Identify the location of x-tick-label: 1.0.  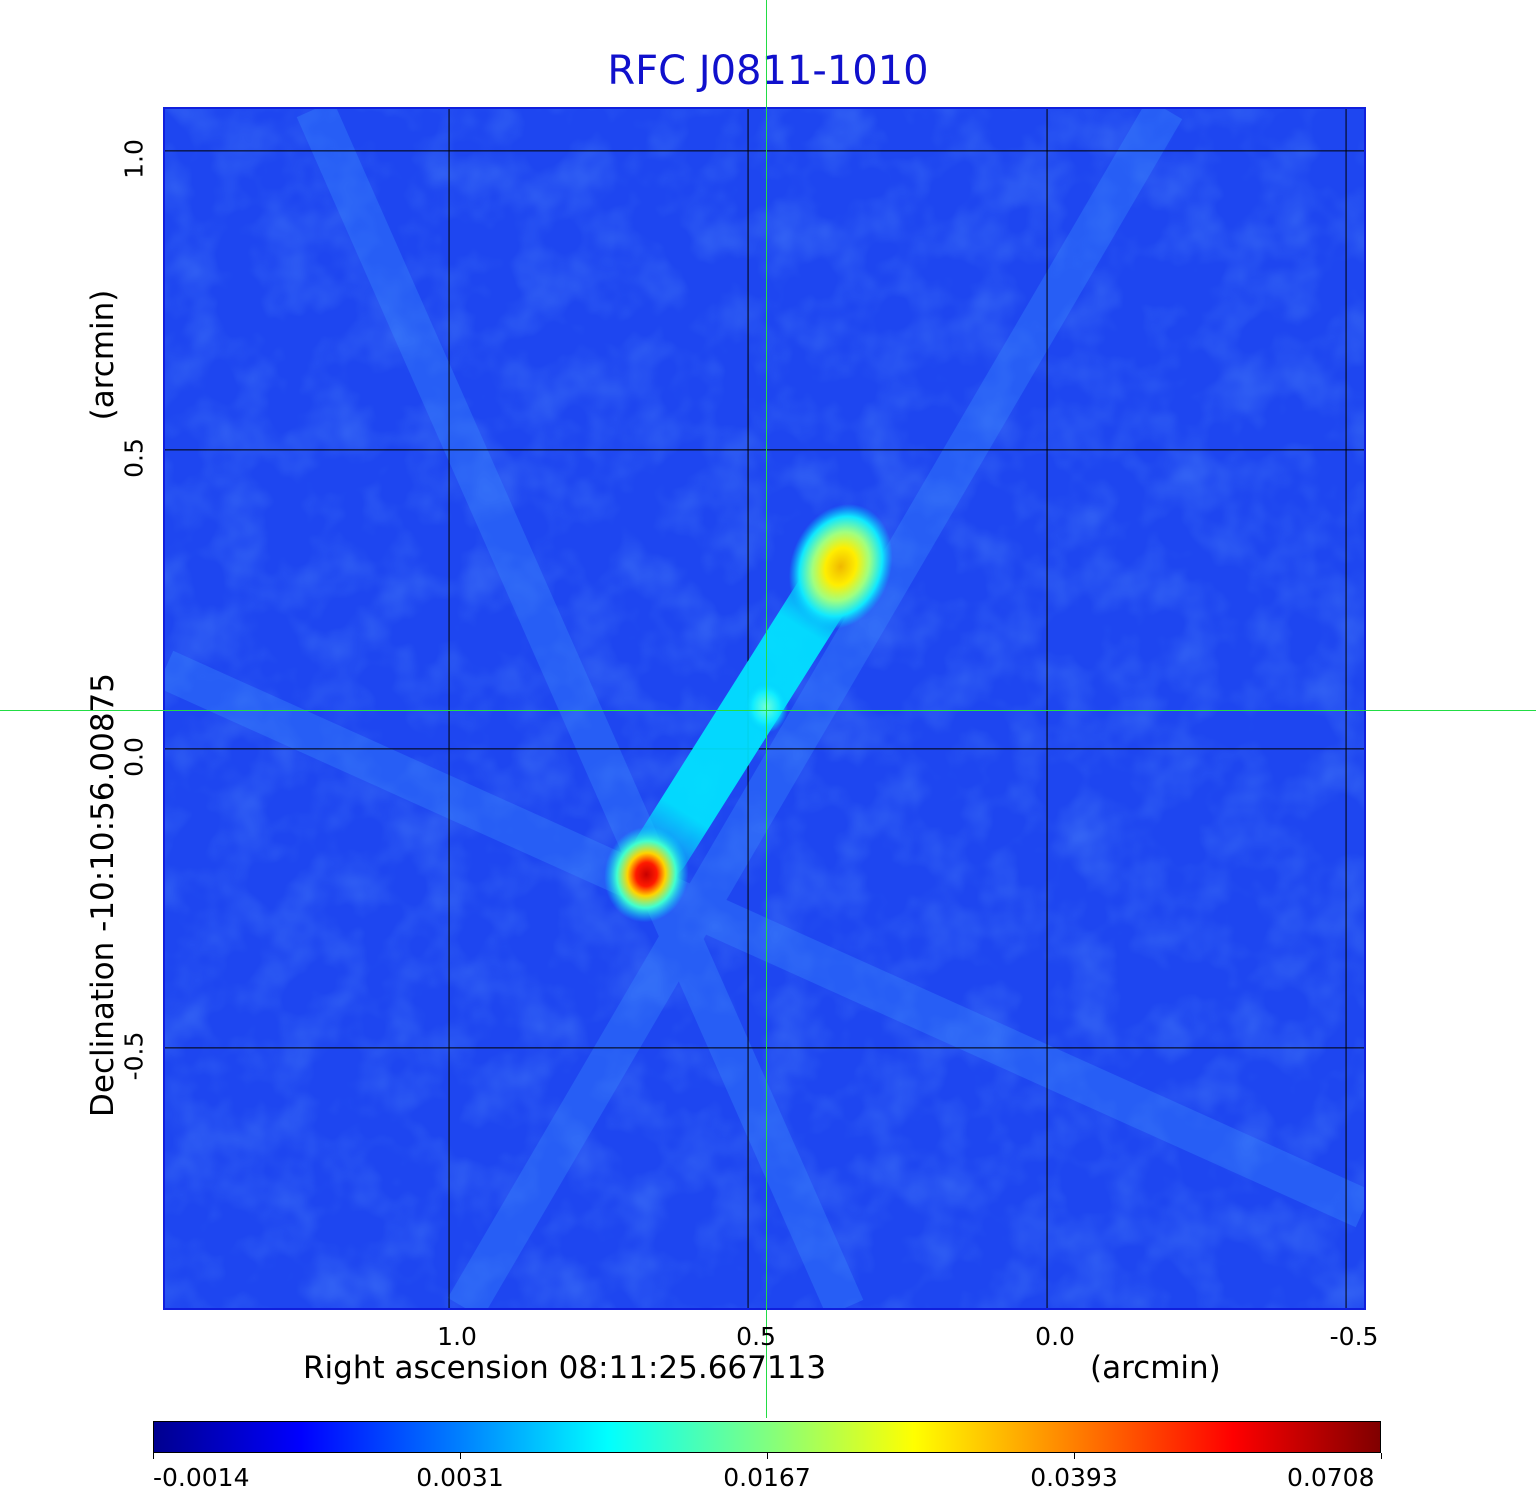
(457, 1336).